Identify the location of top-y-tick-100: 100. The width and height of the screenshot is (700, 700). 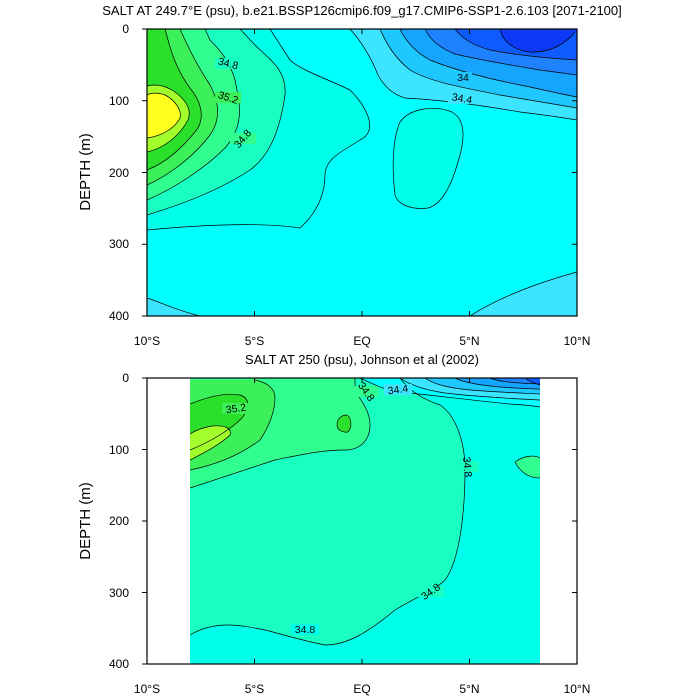
(119, 101).